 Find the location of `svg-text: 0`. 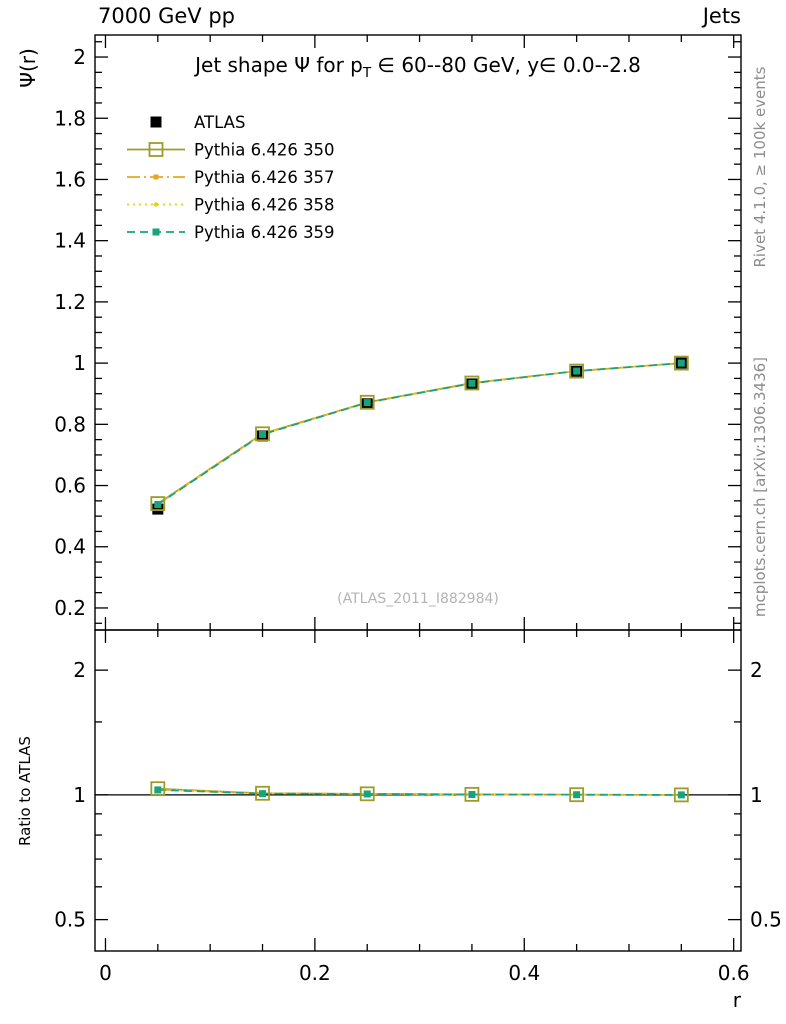

svg-text: 0 is located at coordinates (105, 973).